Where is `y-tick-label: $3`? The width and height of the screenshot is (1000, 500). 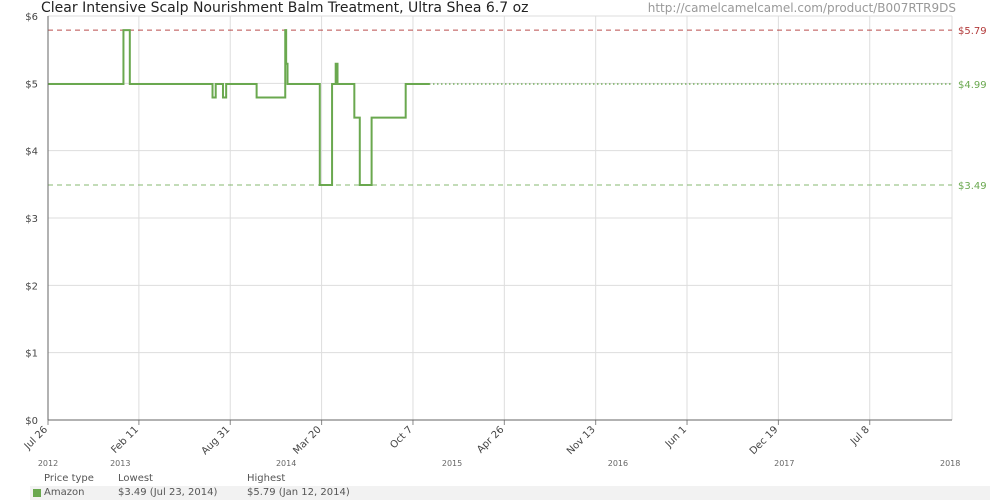
y-tick-label: $3 is located at coordinates (31, 219).